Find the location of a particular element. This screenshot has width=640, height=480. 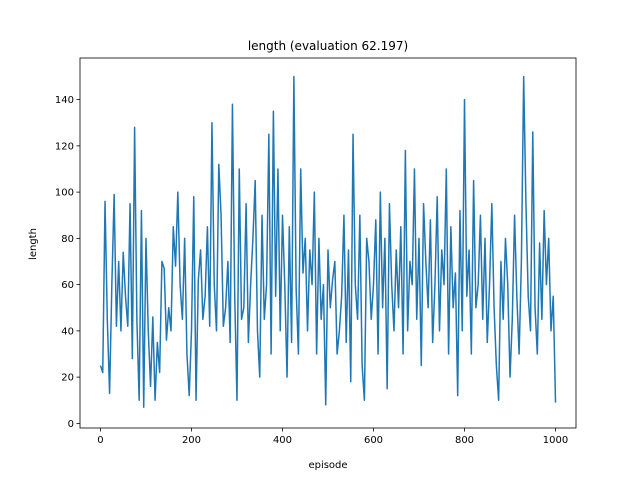

x-axis: 0 200 400 600 800 1000 is located at coordinates (332, 437).